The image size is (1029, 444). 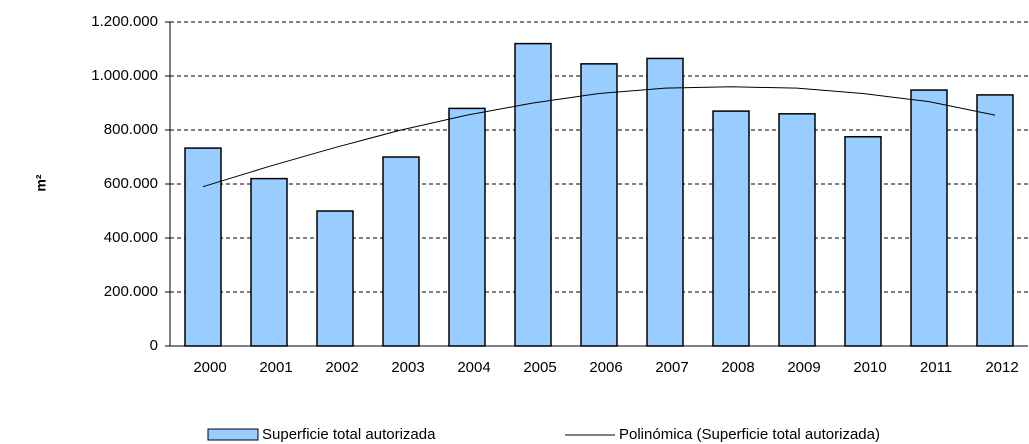 What do you see at coordinates (131, 183) in the screenshot?
I see `y-tick-label: 600.000` at bounding box center [131, 183].